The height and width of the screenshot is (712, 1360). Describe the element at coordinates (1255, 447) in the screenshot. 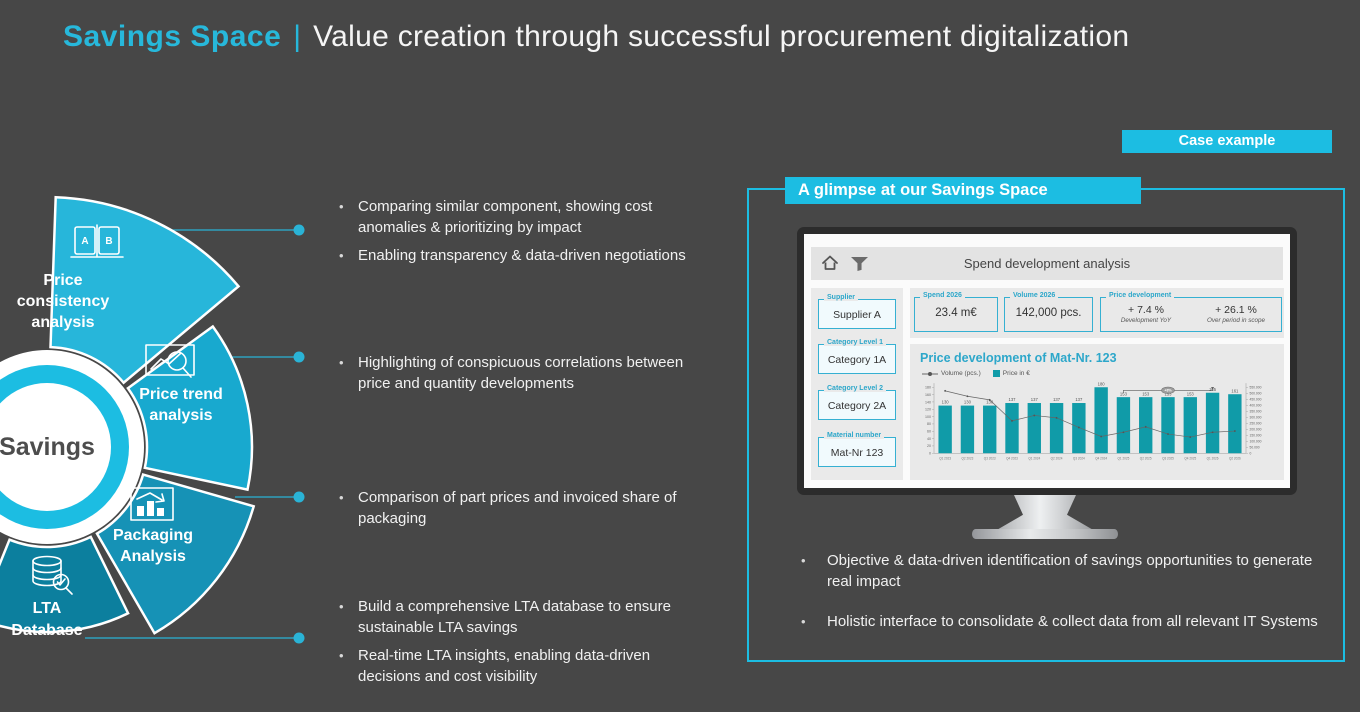

I see `svg-text: 50.000` at that location.